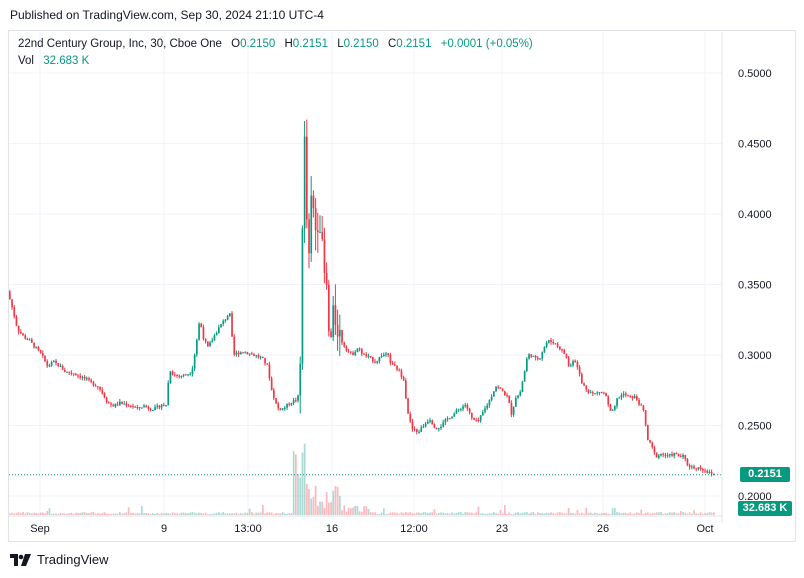 The width and height of the screenshot is (804, 578). What do you see at coordinates (120, 44) in the screenshot?
I see `symbol-label: 22nd Century Group, Inc, 30, Cboe One` at bounding box center [120, 44].